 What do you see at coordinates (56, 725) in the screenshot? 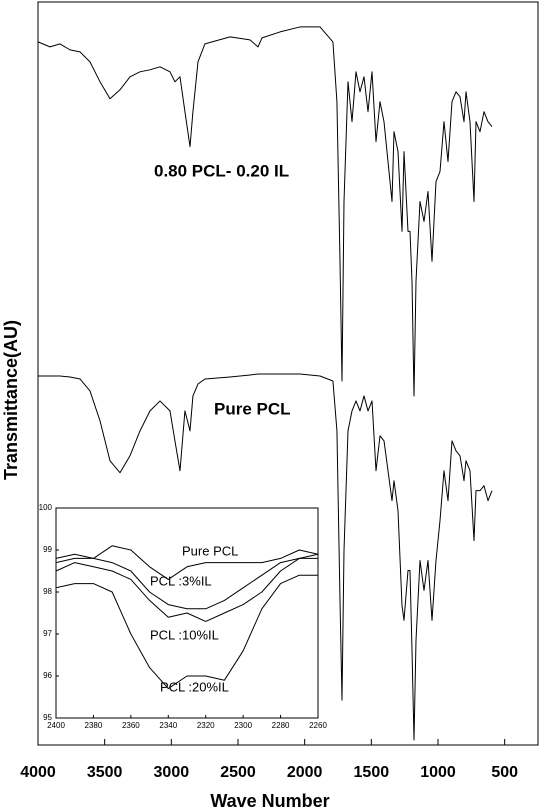
I see `x-tick-label: 2400` at bounding box center [56, 725].